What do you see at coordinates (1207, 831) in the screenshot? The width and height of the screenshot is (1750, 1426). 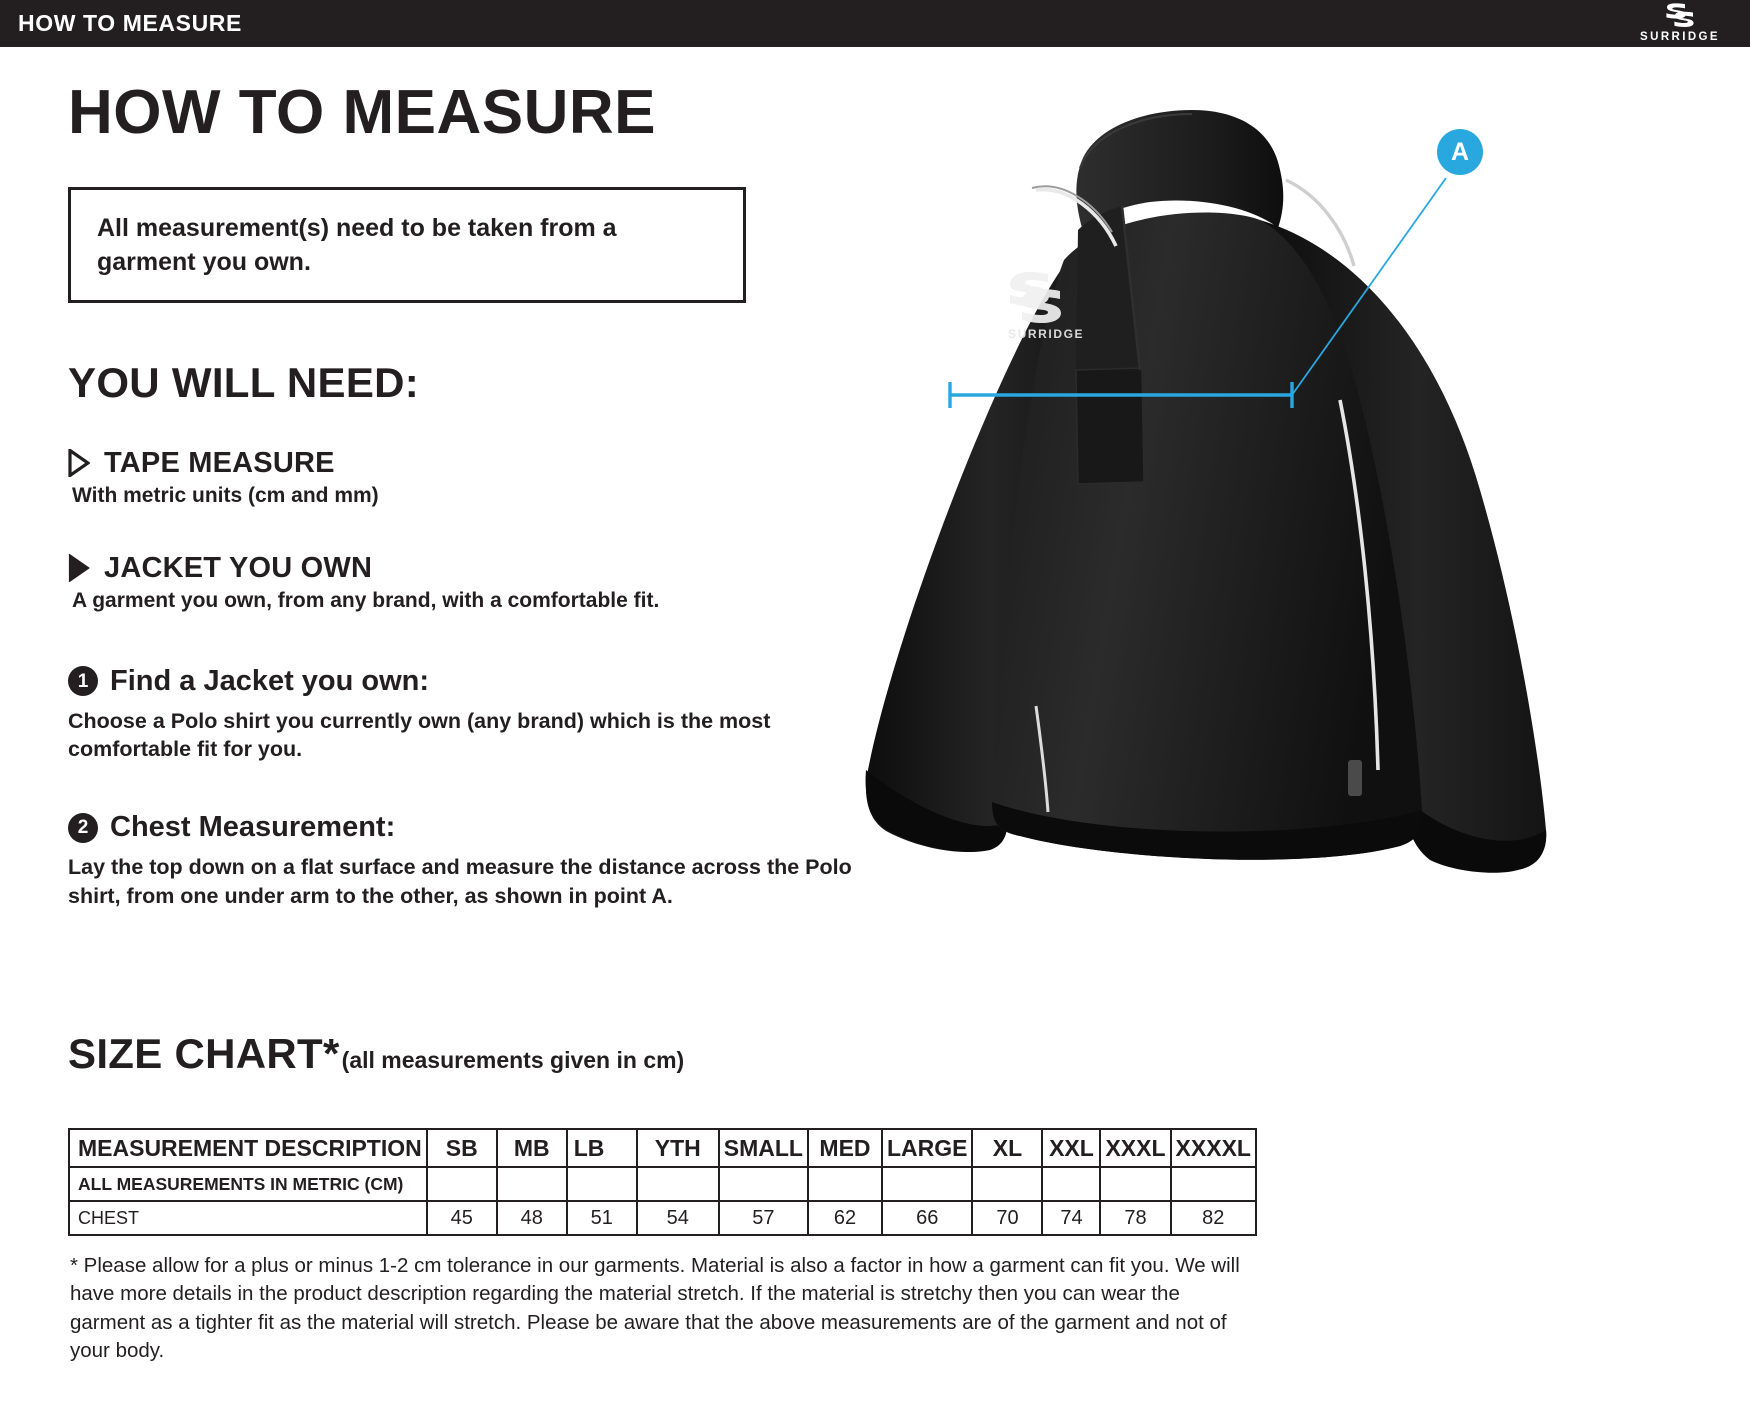 I see `jacket-hem` at bounding box center [1207, 831].